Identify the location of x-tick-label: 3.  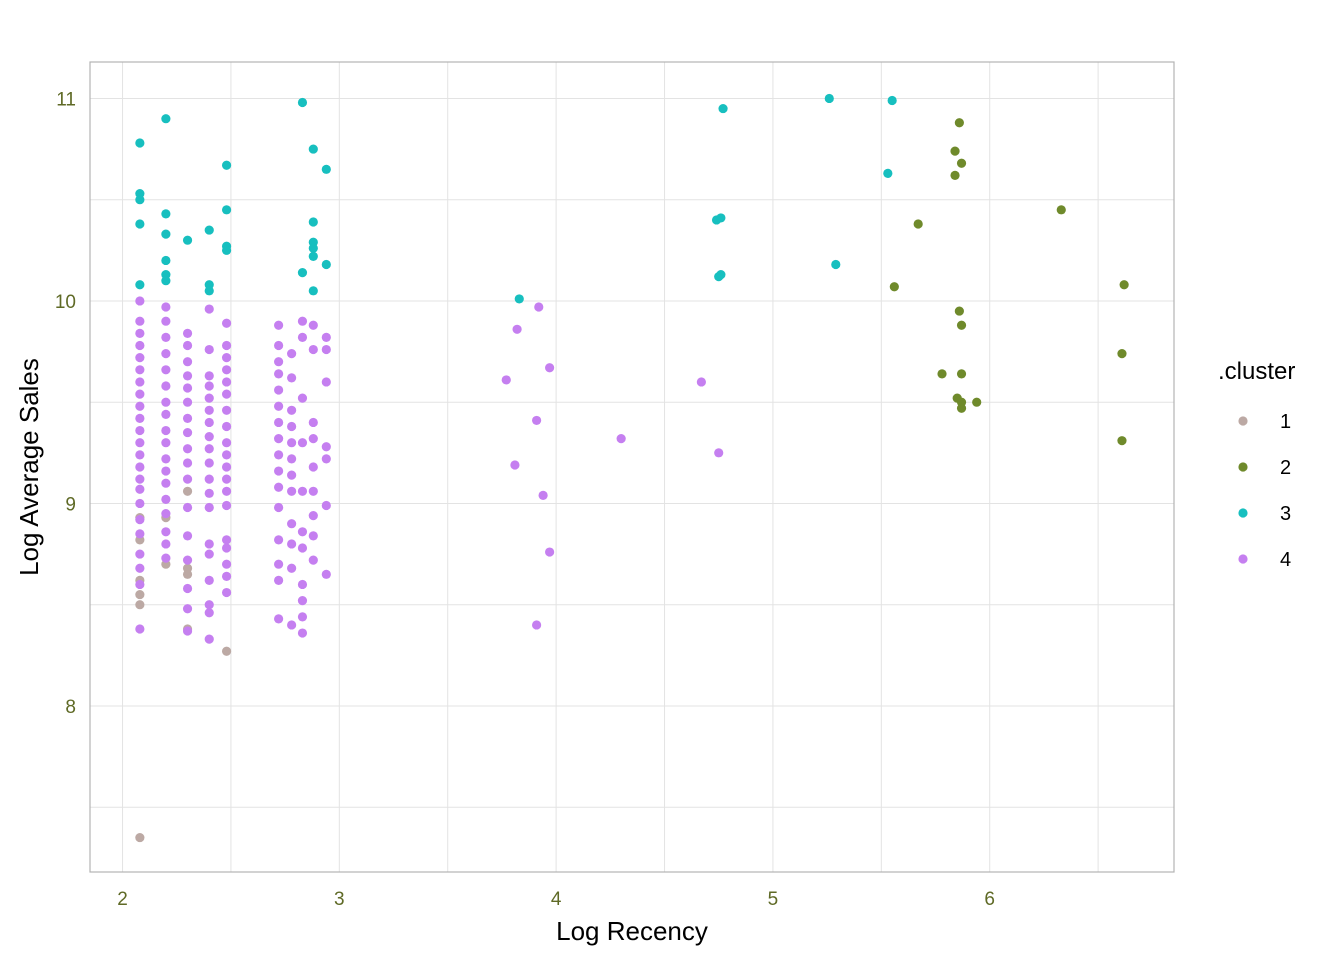
(339, 899).